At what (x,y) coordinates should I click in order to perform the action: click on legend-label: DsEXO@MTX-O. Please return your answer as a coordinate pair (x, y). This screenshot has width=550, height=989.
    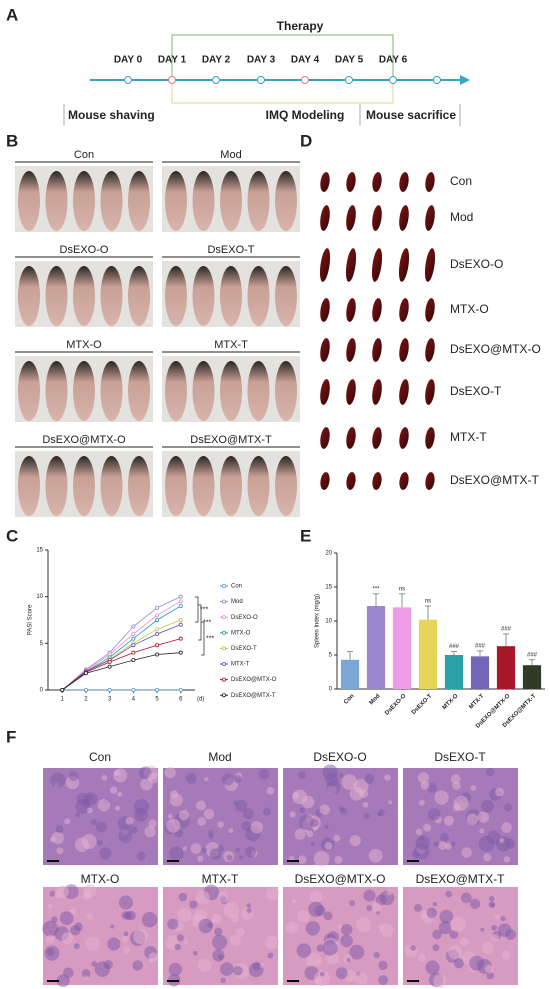
    Looking at the image, I should click on (254, 680).